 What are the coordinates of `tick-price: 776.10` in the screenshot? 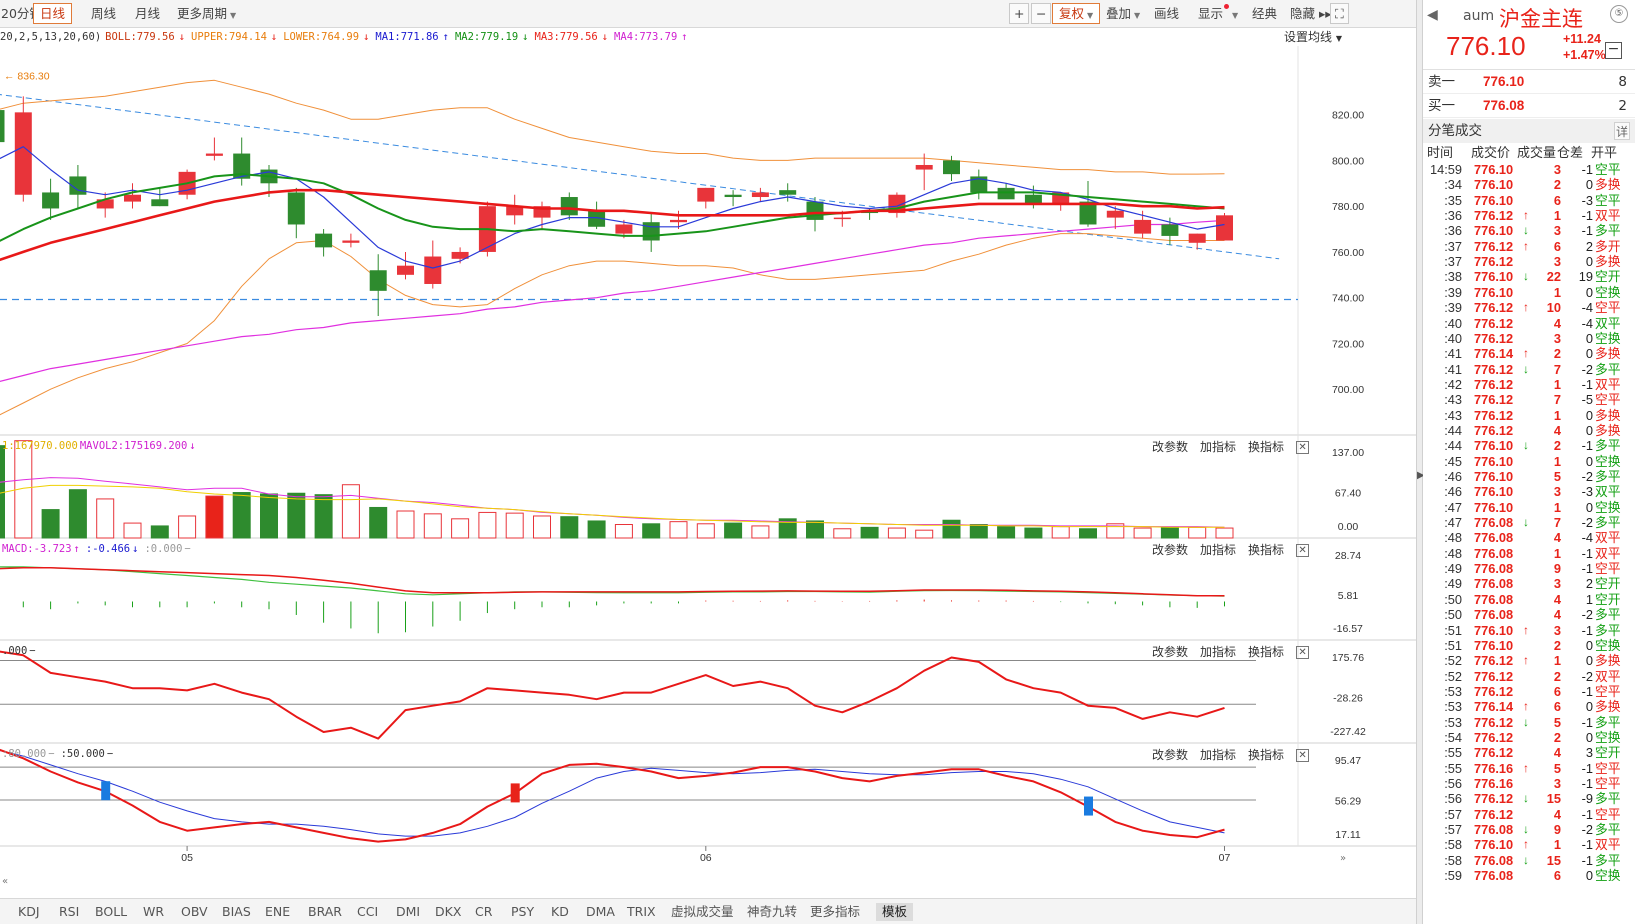 It's located at (1494, 492).